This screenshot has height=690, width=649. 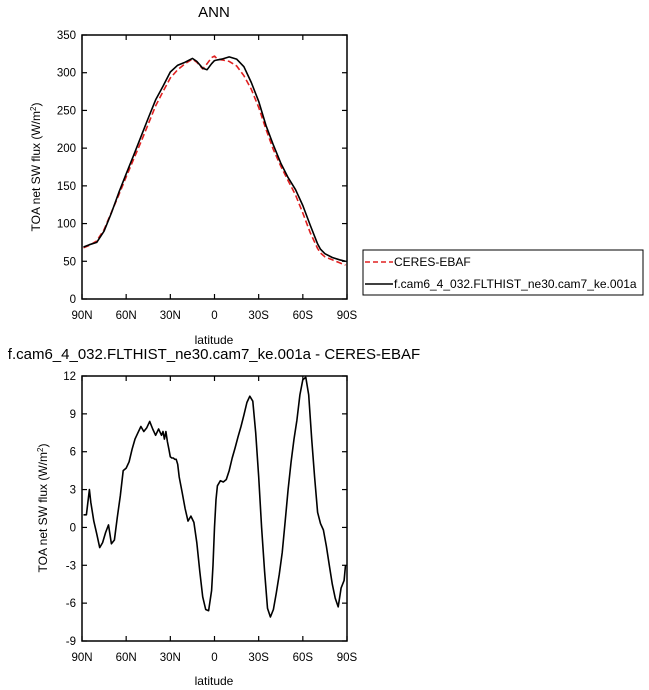 What do you see at coordinates (66, 74) in the screenshot?
I see `top-panel-y-tick-label: 300` at bounding box center [66, 74].